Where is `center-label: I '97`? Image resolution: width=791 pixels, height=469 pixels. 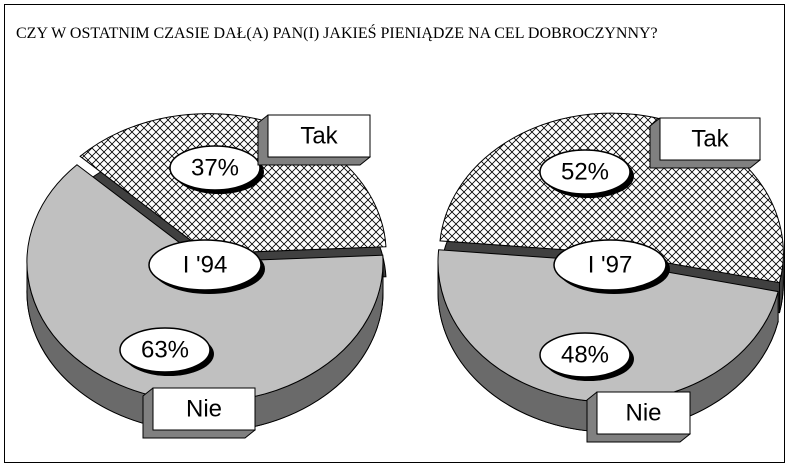 center-label: I '97 is located at coordinates (610, 264).